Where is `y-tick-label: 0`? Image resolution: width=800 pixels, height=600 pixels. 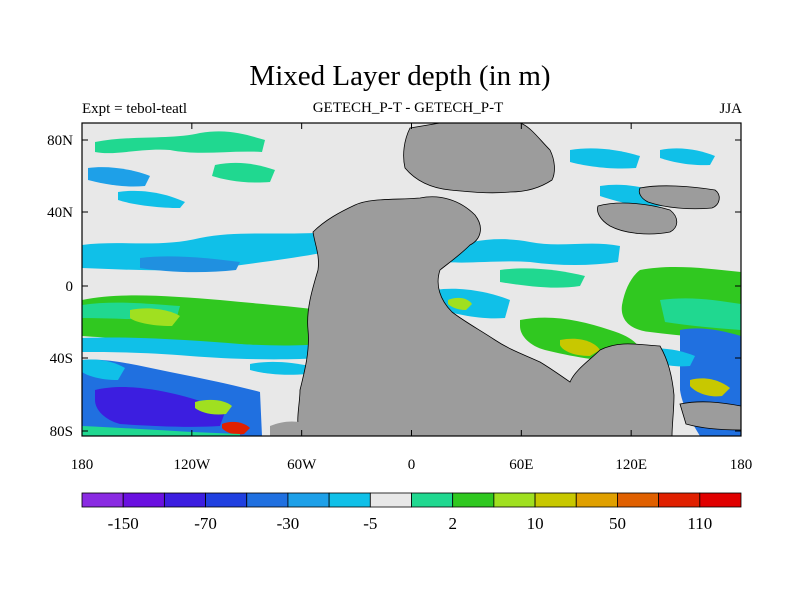 y-tick-label: 0 is located at coordinates (70, 287).